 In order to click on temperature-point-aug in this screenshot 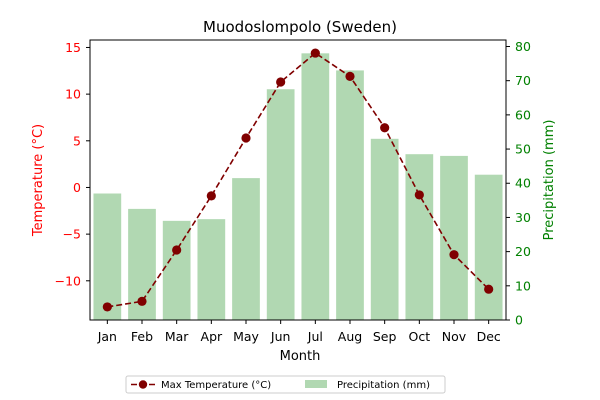, I will do `click(350, 76)`.